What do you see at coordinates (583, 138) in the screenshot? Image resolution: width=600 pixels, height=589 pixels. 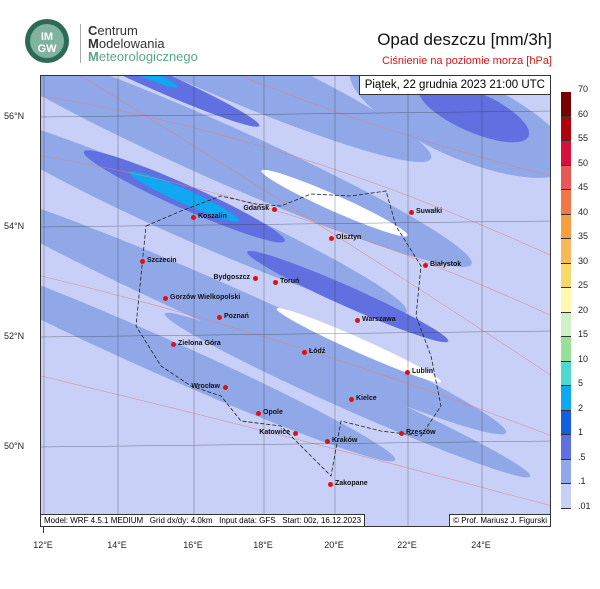 I see `legend-label: 55` at bounding box center [583, 138].